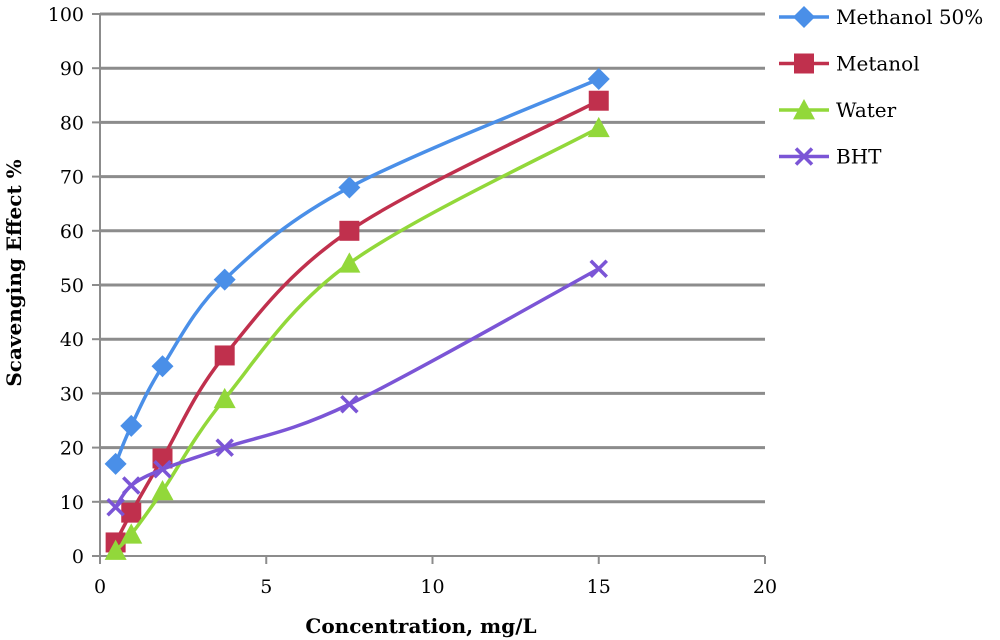 The image size is (1000, 640). Describe the element at coordinates (830, 157) in the screenshot. I see `legend-item: BHT` at that location.